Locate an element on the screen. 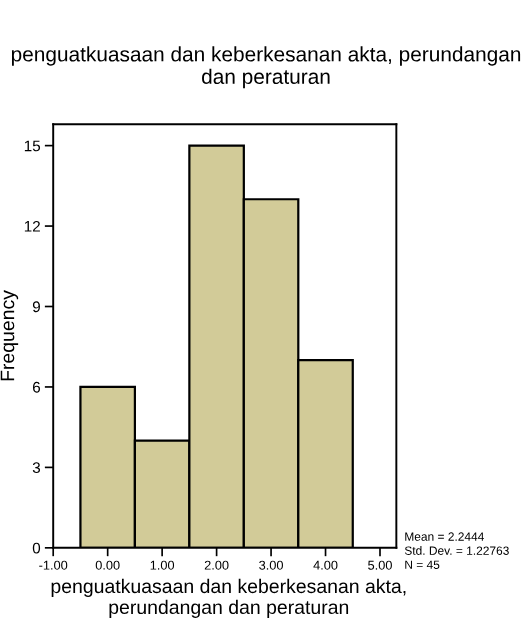 The image size is (532, 640). chart-title: penguatkuasaan dan keberkesanan akta, perundangan dan peraturan is located at coordinates (266, 67).